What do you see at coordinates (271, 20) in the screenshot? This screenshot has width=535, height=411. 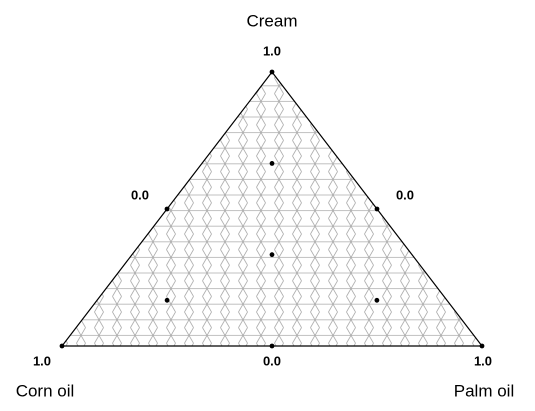 I see `component-label: Cream` at bounding box center [271, 20].